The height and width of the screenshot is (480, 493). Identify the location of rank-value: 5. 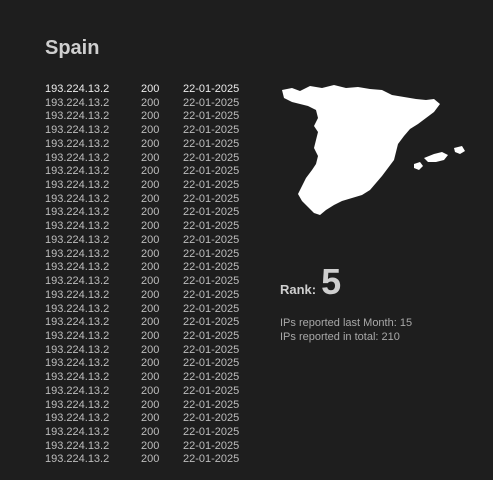
(331, 281).